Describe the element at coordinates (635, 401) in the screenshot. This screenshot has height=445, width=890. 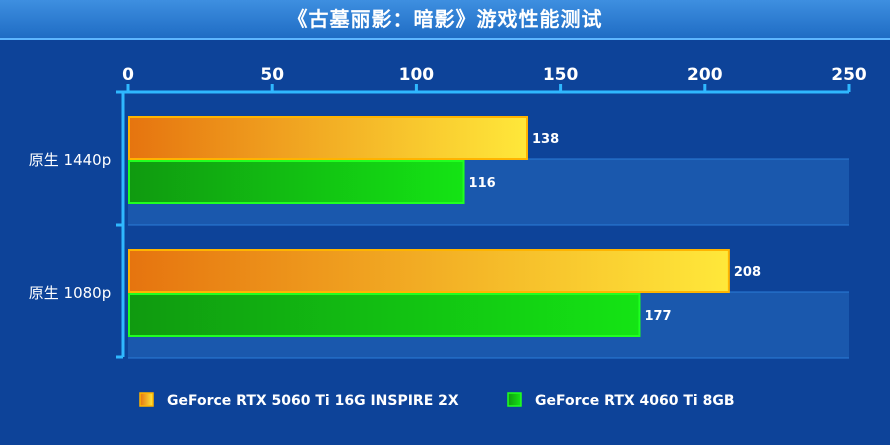
I see `legend-label: GeForce RTX 4060 Ti 8GB` at that location.